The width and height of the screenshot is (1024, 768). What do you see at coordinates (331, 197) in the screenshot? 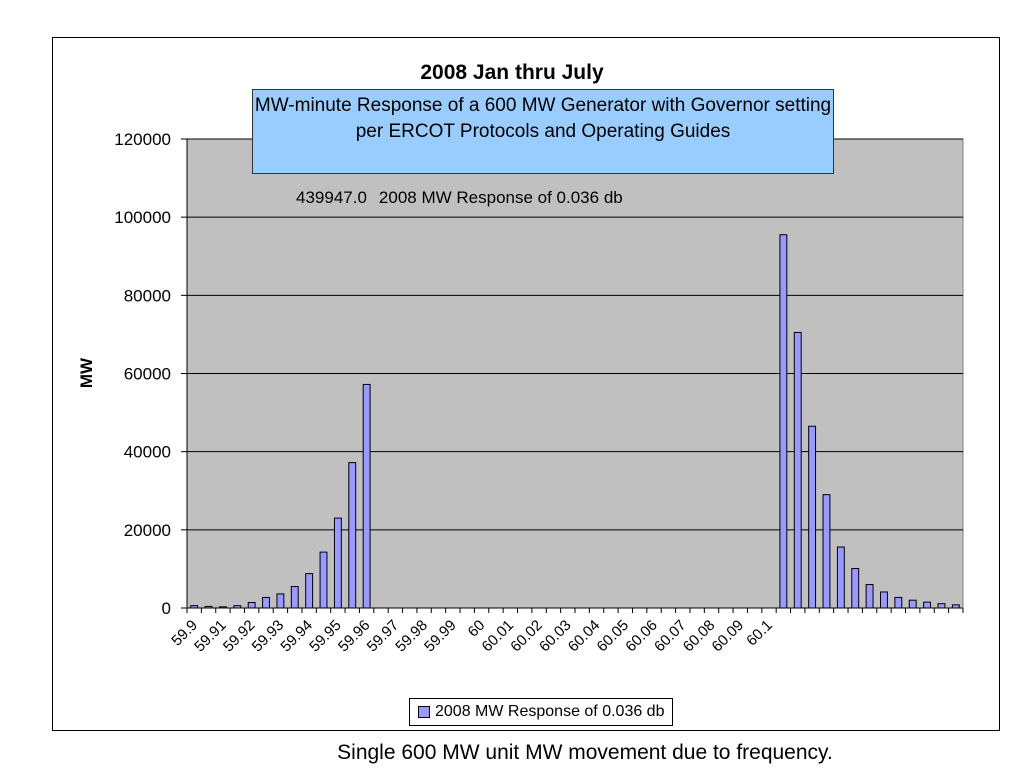
I see `annotation-value: 439947.0` at bounding box center [331, 197].